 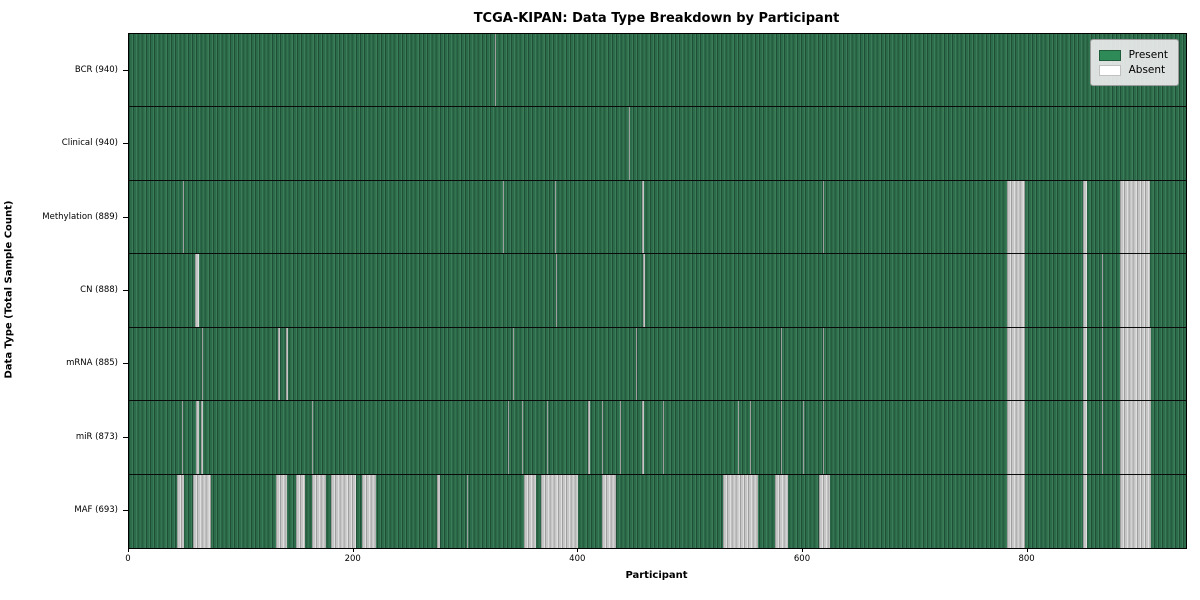 I want to click on heatmap-row-mrna, so click(x=657, y=364).